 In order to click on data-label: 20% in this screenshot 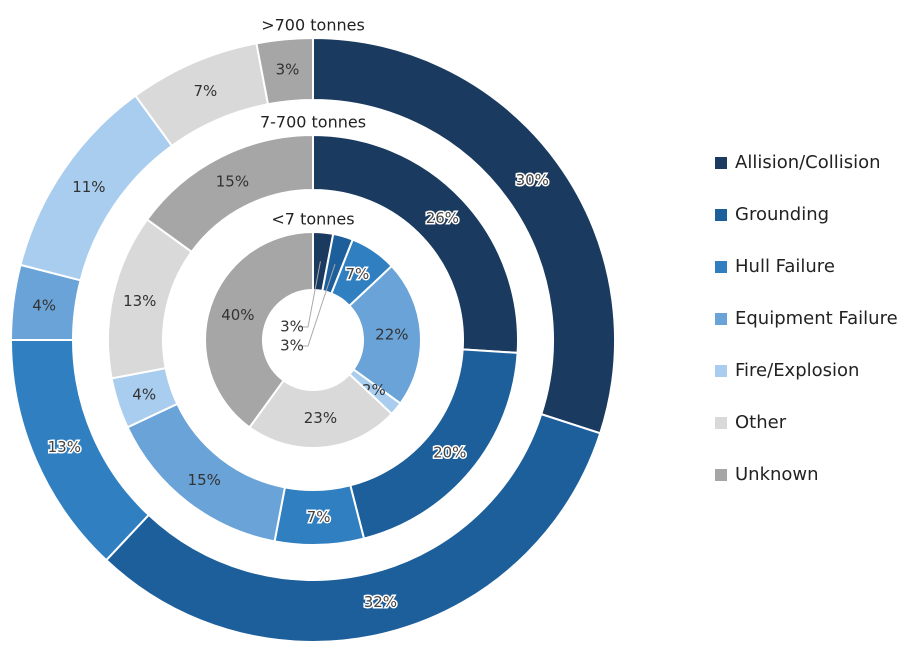, I will do `click(449, 453)`.